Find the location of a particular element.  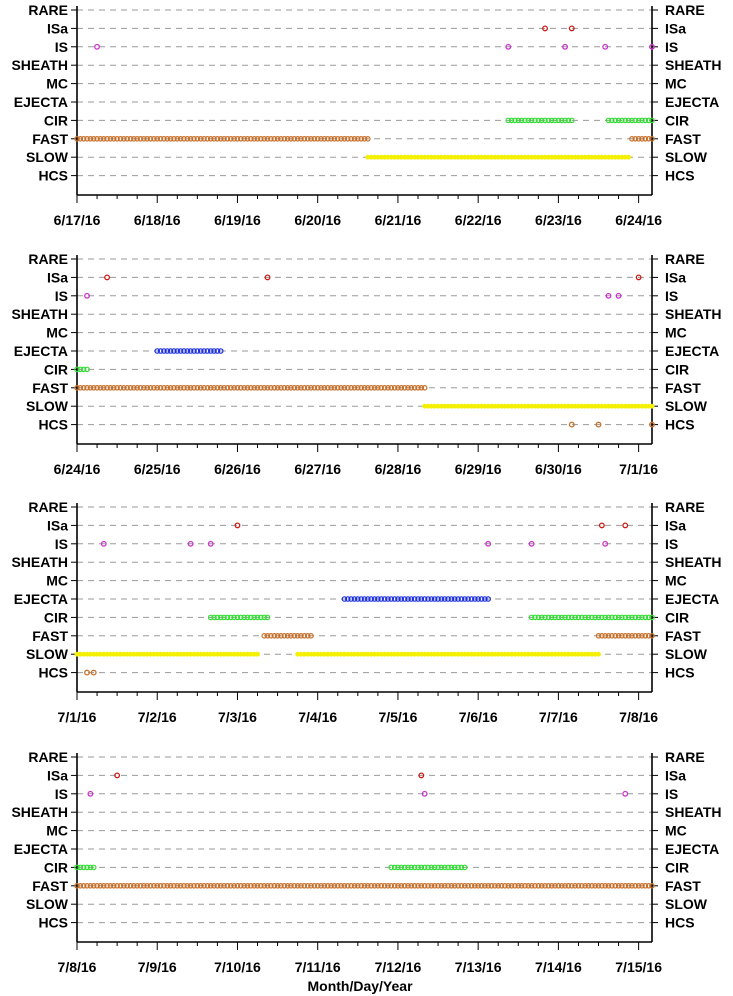

x-tick-label: 7/12/16 is located at coordinates (398, 967).